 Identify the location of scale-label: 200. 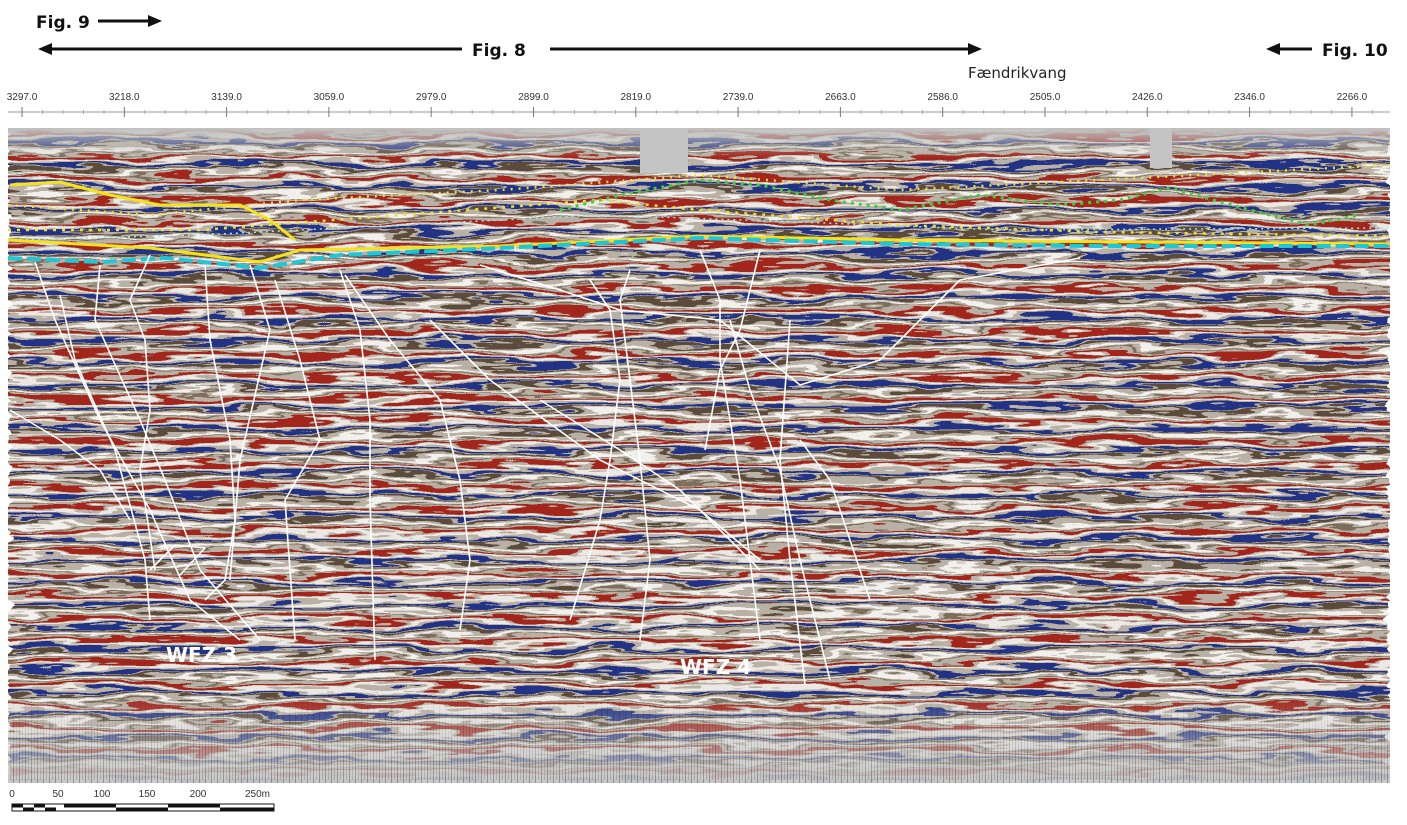
(198, 794).